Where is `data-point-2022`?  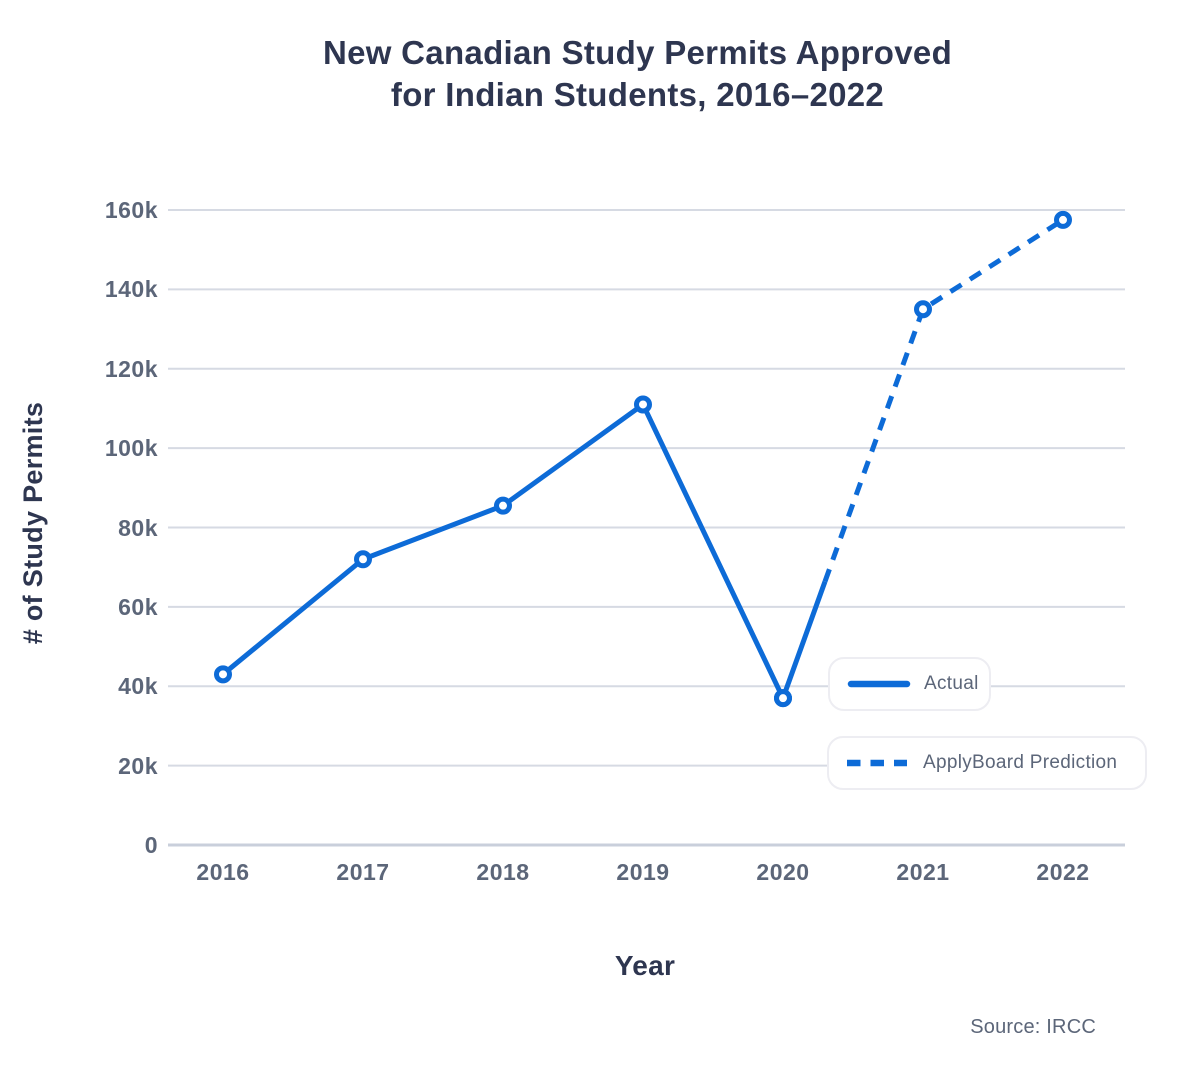
data-point-2022 is located at coordinates (1063, 219).